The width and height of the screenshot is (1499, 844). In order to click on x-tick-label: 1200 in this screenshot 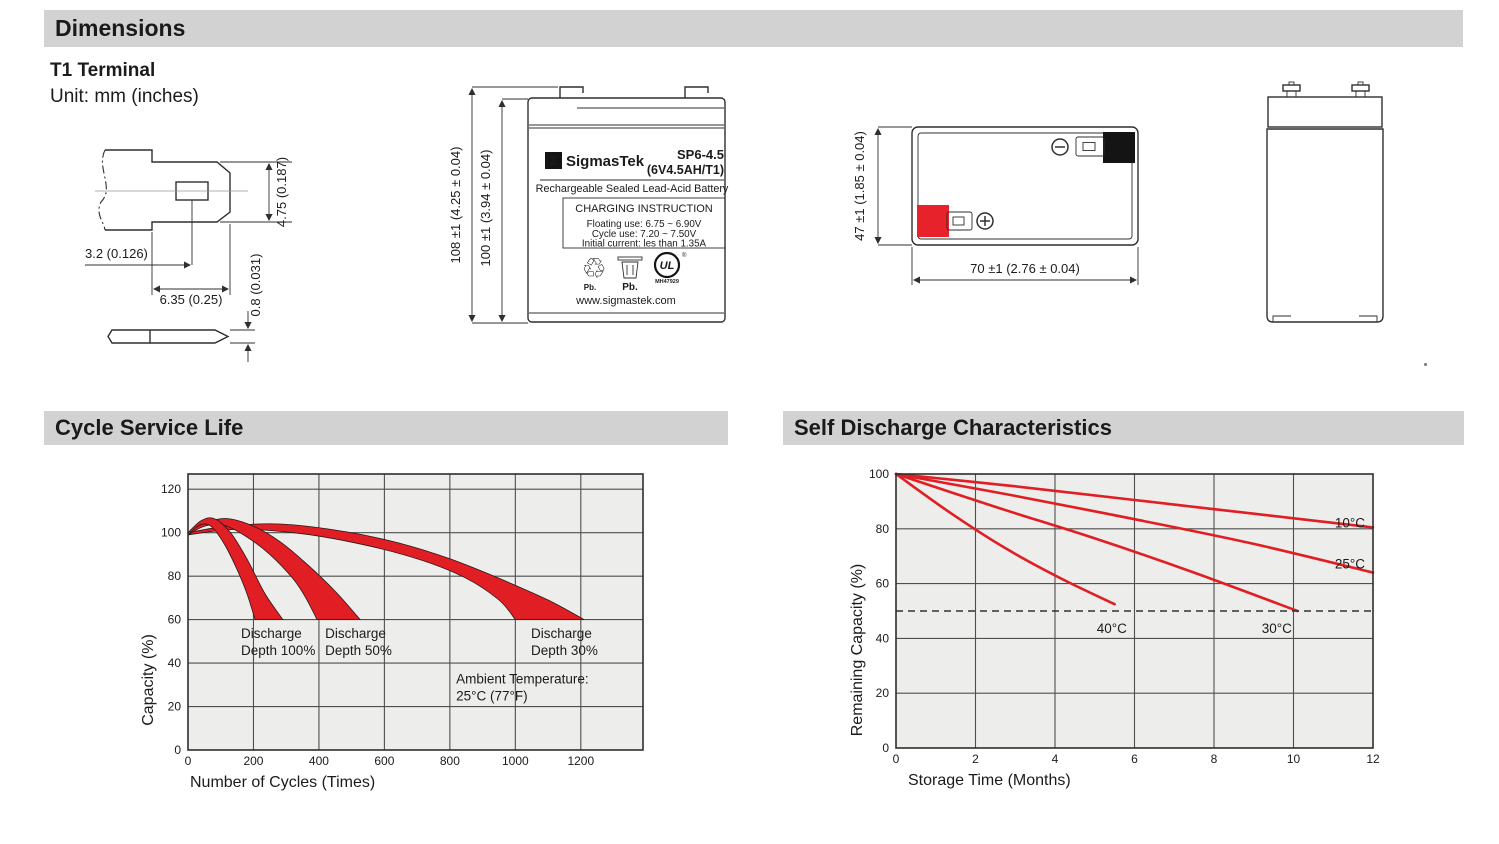, I will do `click(580, 761)`.